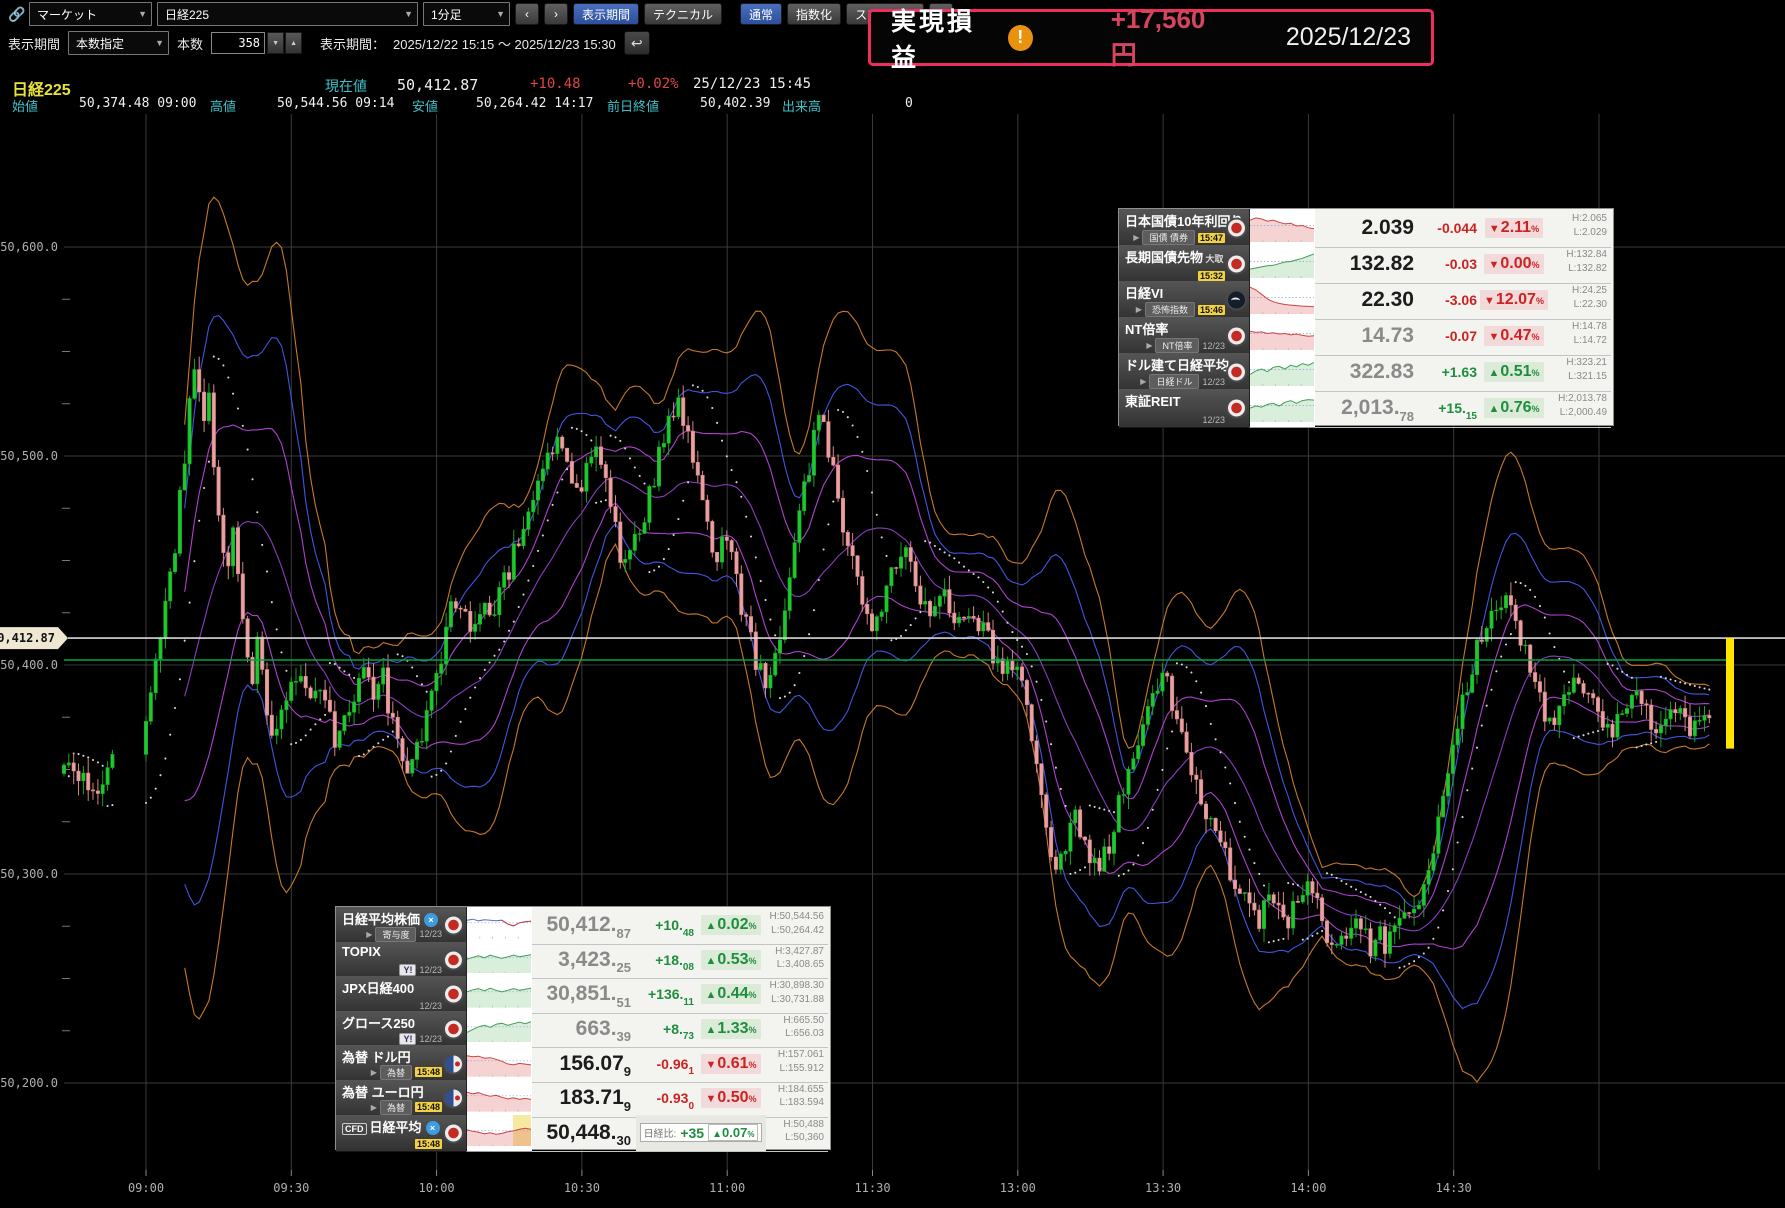 The height and width of the screenshot is (1208, 1785). What do you see at coordinates (1308, 1188) in the screenshot?
I see `x-axis-label: 14:00` at bounding box center [1308, 1188].